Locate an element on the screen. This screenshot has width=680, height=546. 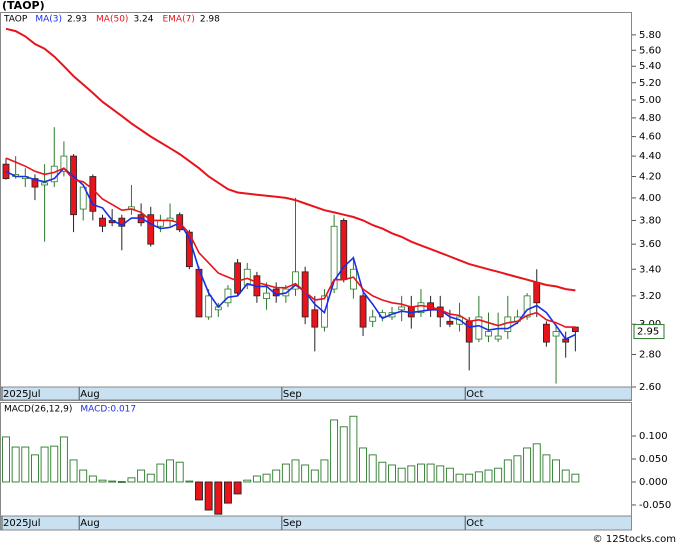
watermark: © 12Stocks.com is located at coordinates (634, 539).